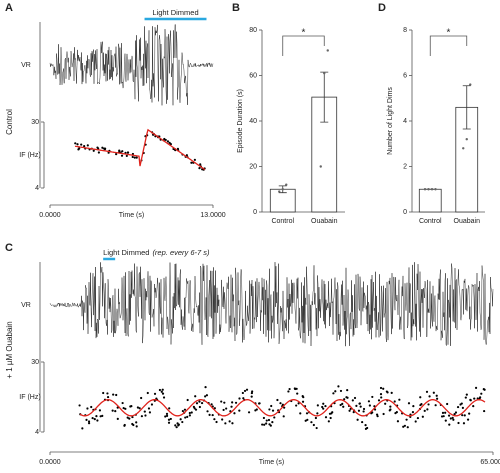 This screenshot has height=473, width=500. Describe the element at coordinates (253, 75) in the screenshot. I see `y-tick-label: 60` at that location.